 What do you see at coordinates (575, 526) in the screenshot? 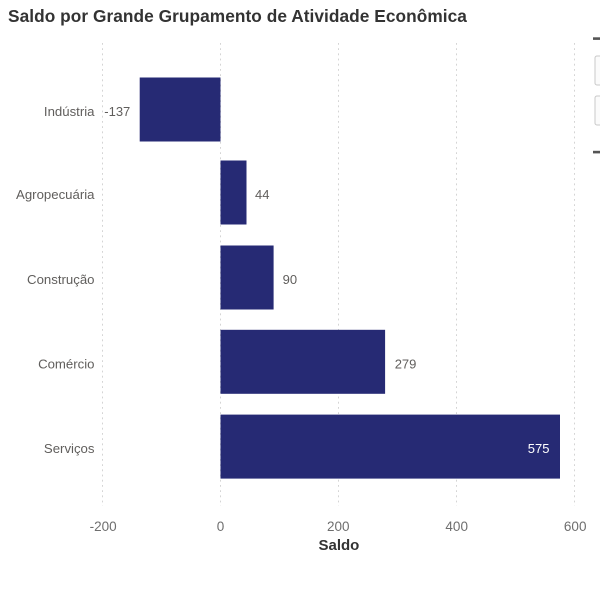
I see `svg-text: 600` at bounding box center [575, 526].